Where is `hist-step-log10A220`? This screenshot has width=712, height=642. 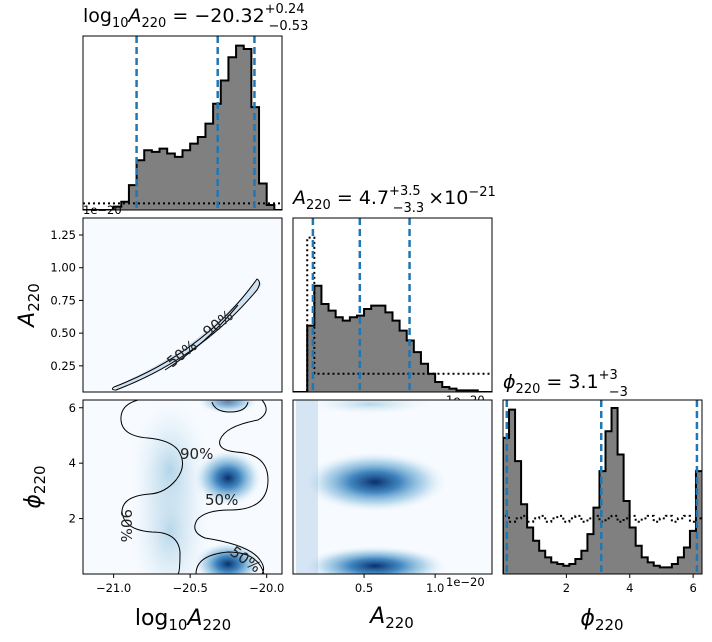
hist-step-log10A220 is located at coordinates (182, 127).